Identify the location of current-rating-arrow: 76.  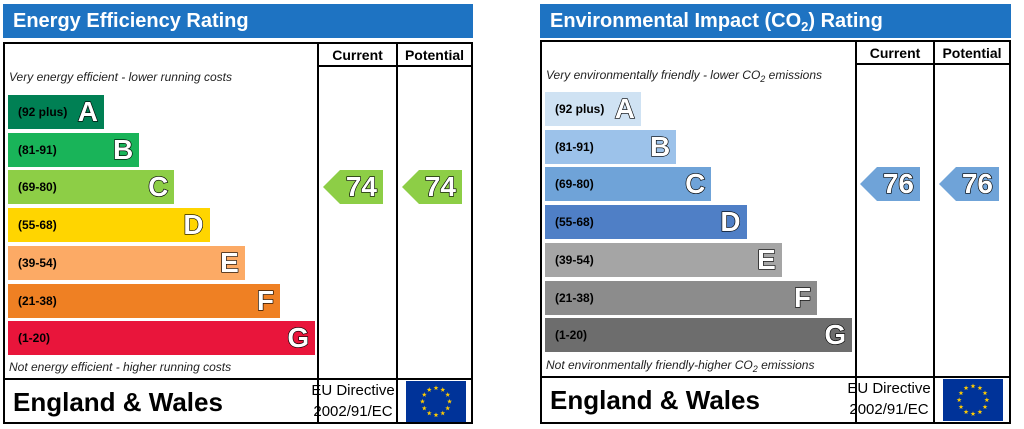
(890, 184).